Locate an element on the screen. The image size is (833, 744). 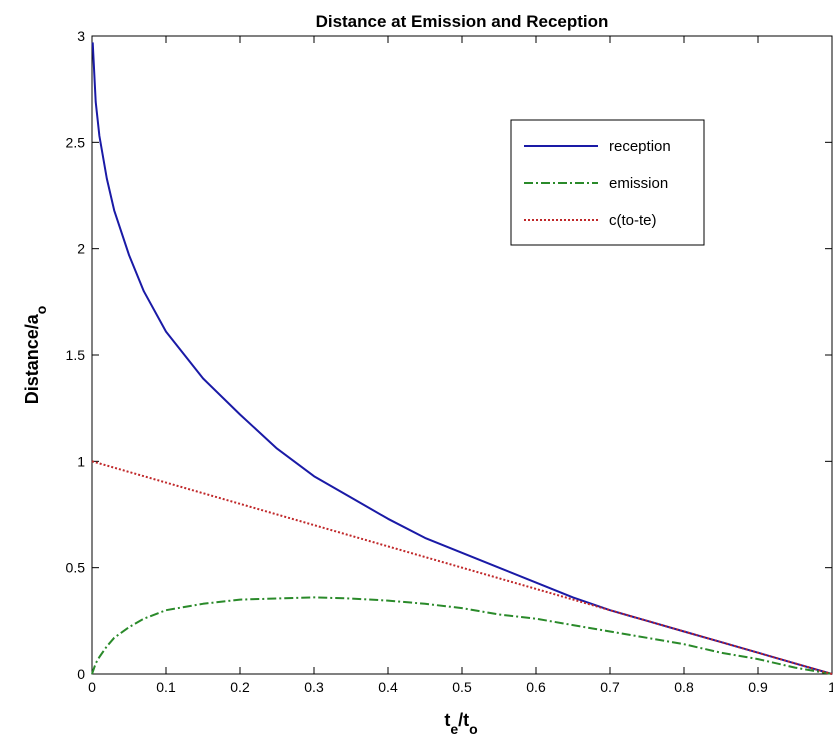
legend-label: c(to-te) is located at coordinates (633, 220).